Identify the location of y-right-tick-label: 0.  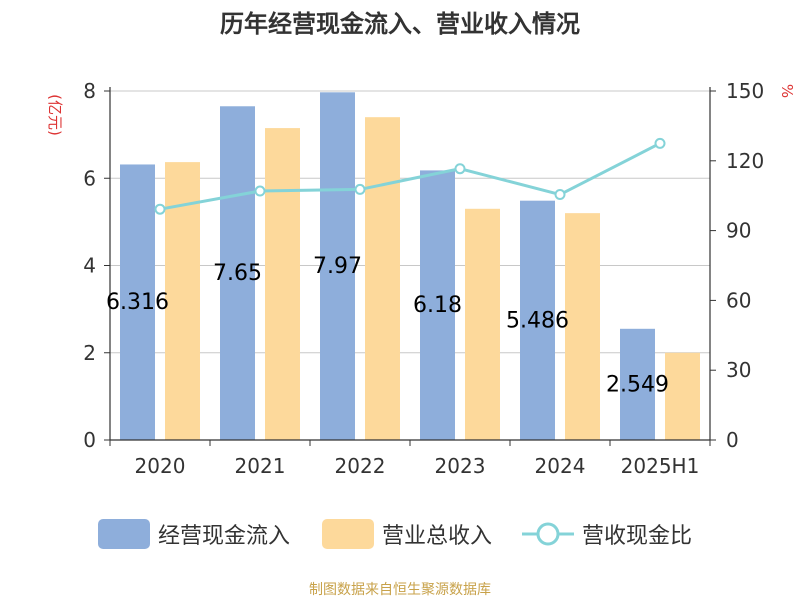
(732, 440).